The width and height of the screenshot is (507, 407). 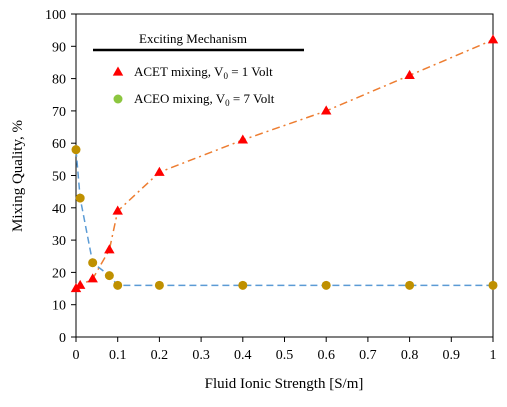 What do you see at coordinates (59, 209) in the screenshot?
I see `y-tick-label: 40` at bounding box center [59, 209].